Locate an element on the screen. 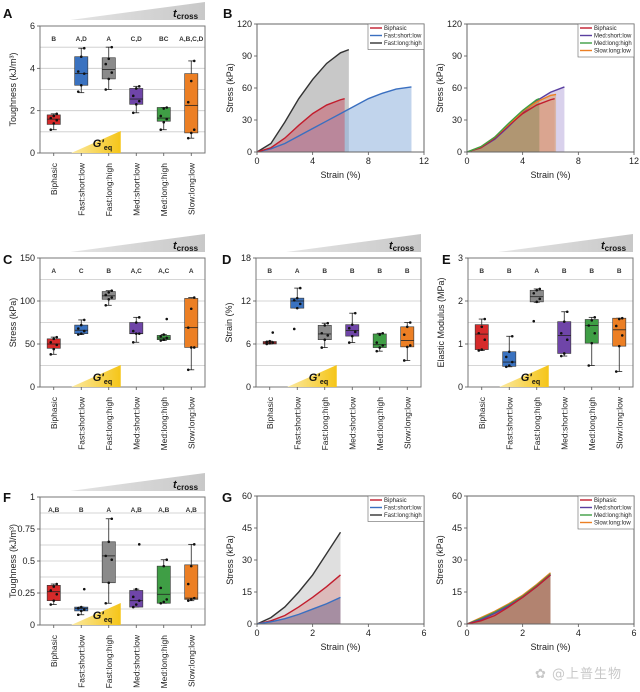  y-axis-label: Stress (kPa) is located at coordinates (230, 88).